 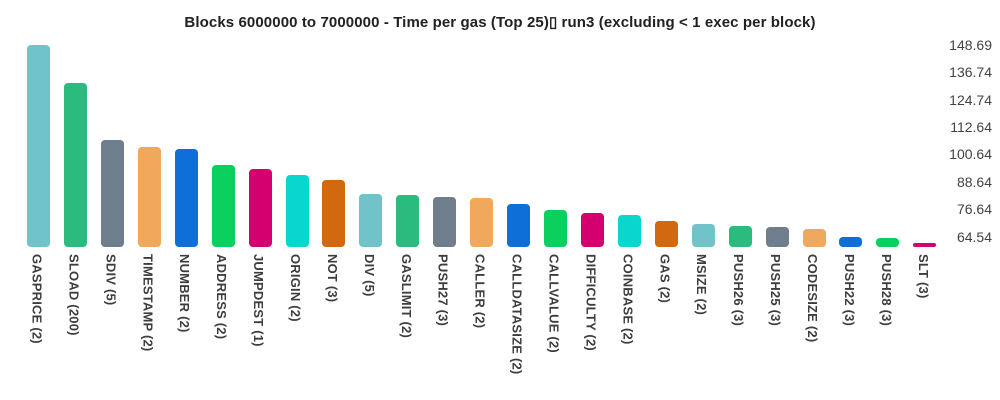 What do you see at coordinates (702, 285) in the screenshot?
I see `x-axis-category-label: MSIZE (2)` at bounding box center [702, 285].